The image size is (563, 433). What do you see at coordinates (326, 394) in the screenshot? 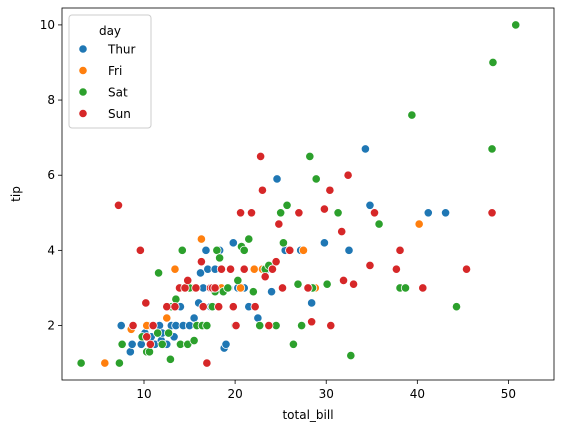
I see `x-tick-label-30: 30` at bounding box center [326, 394].